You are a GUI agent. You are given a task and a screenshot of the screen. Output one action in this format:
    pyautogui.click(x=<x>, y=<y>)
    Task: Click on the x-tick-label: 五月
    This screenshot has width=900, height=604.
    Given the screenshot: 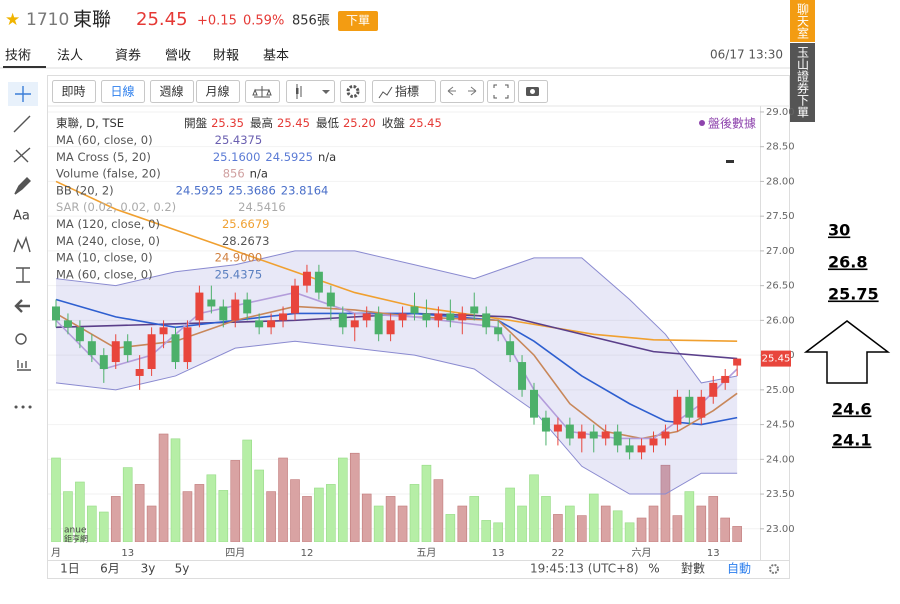 What is the action you would take?
    pyautogui.click(x=426, y=553)
    